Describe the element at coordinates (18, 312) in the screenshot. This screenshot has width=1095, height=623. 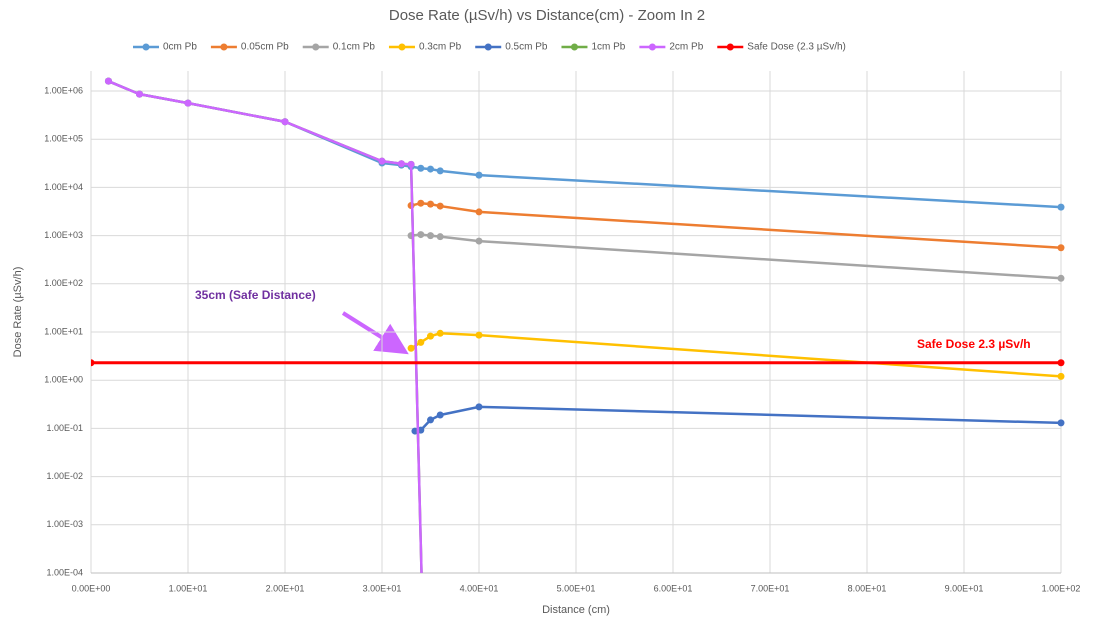
I see `y-axis-label: Dose Rate (µSv/h)` at that location.